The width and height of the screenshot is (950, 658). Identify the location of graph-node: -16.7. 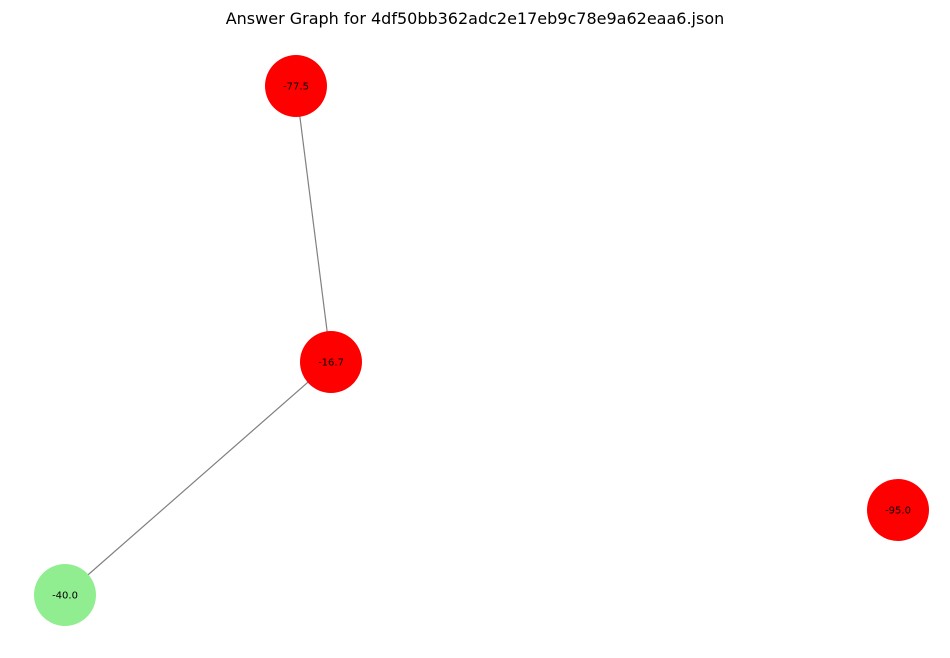
(331, 362).